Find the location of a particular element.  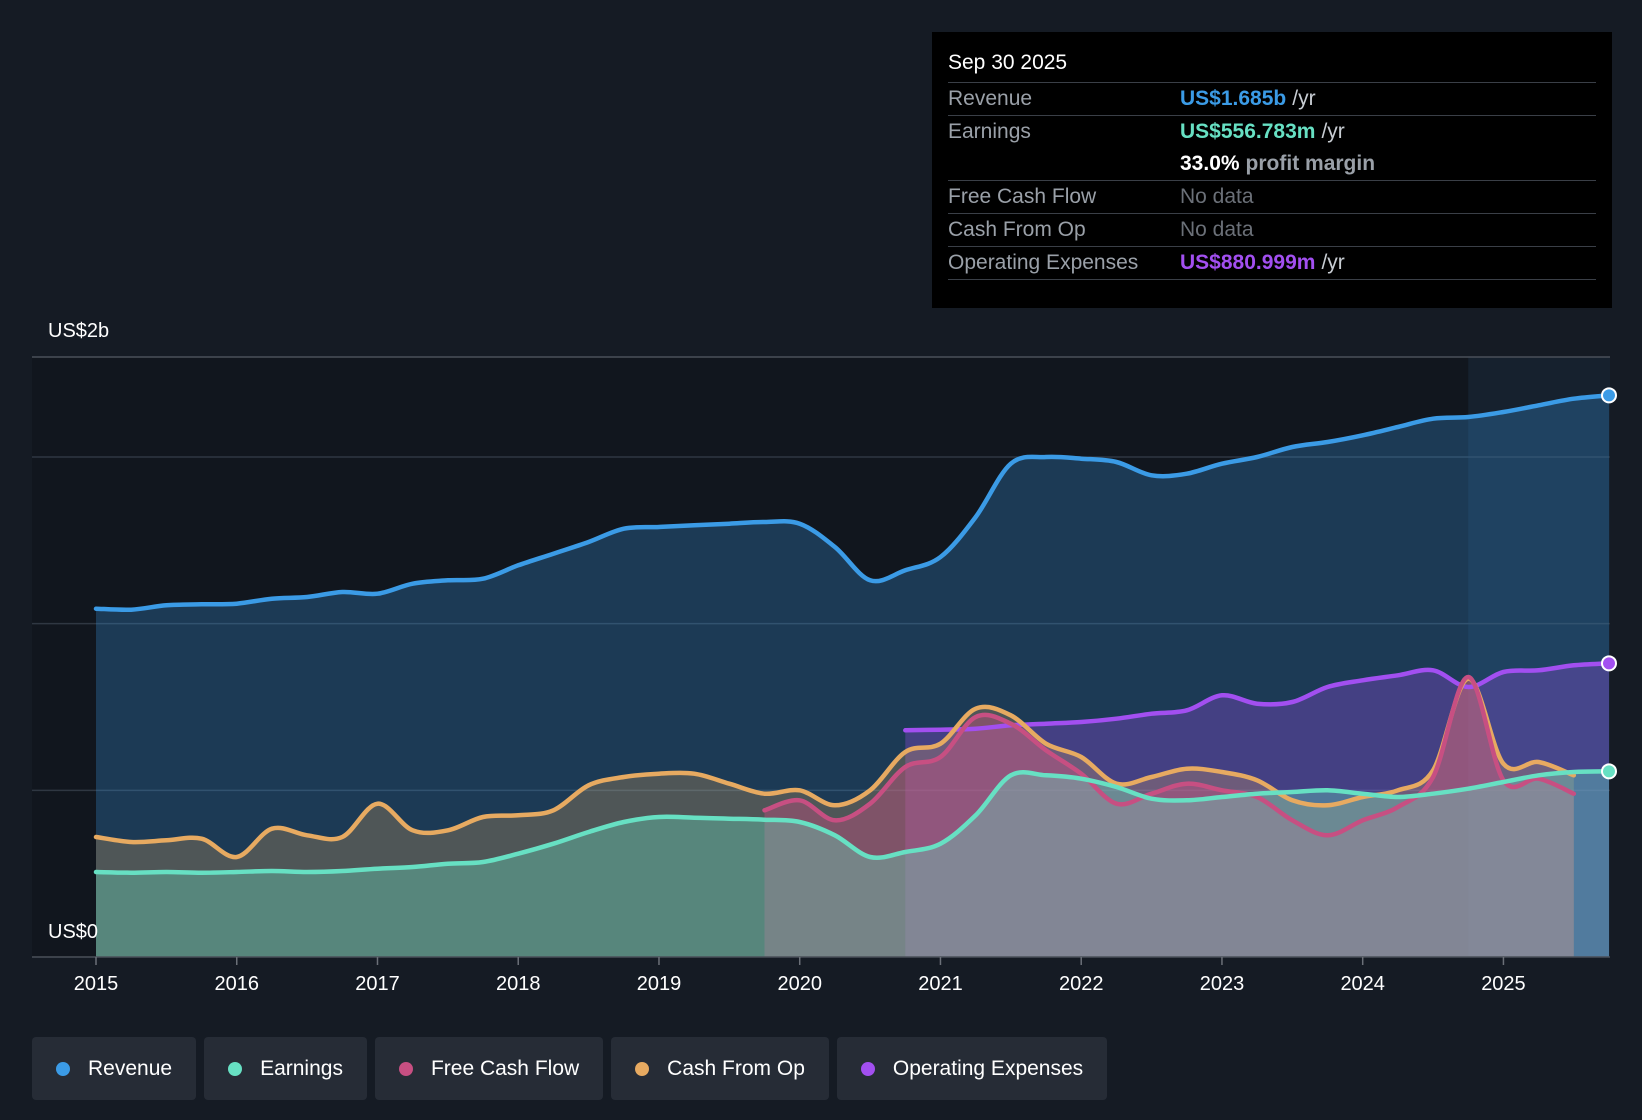

tooltip-row-fcf: Free Cash Flow No data is located at coordinates (1272, 197).